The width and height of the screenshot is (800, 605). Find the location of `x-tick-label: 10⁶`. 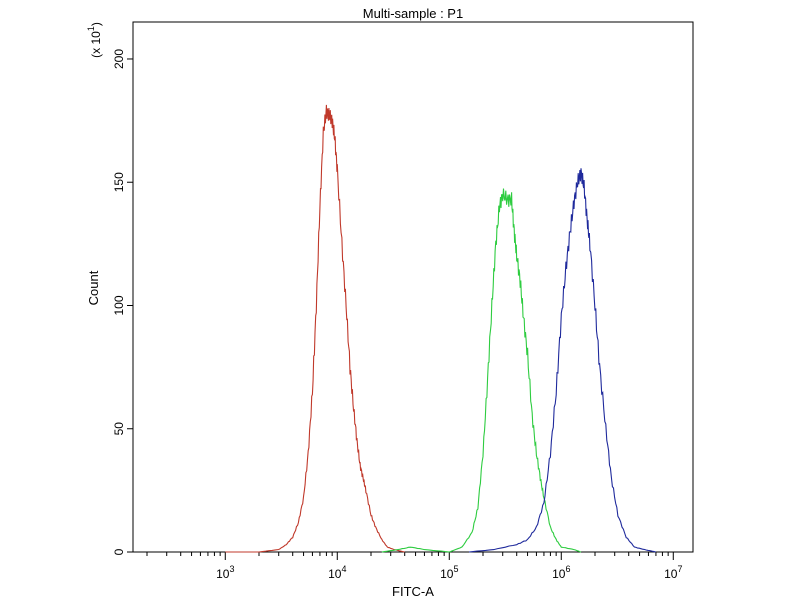

x-tick-label: 10⁶ is located at coordinates (561, 572).